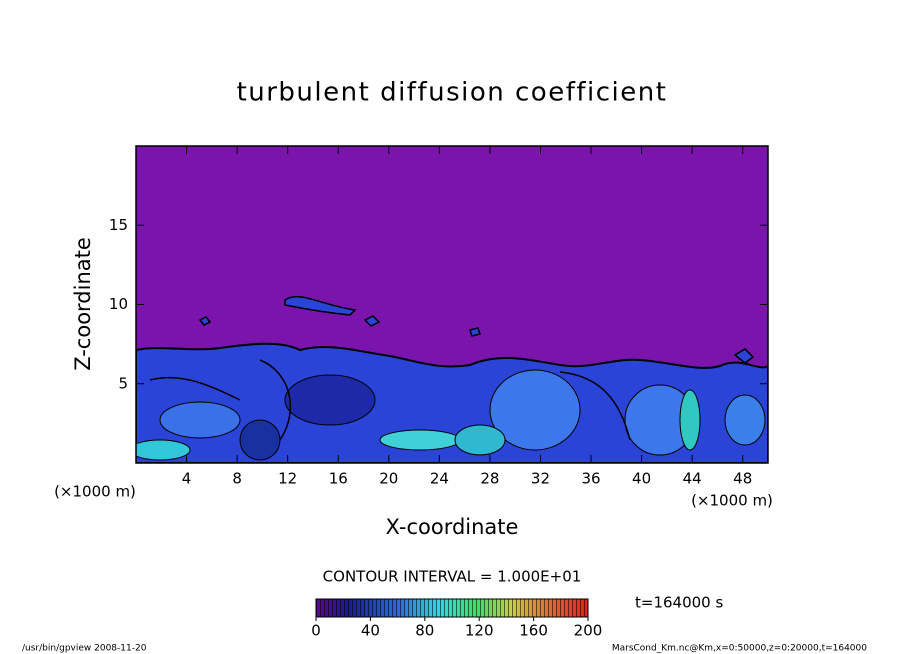  What do you see at coordinates (338, 479) in the screenshot?
I see `x-tick-label: 16` at bounding box center [338, 479].